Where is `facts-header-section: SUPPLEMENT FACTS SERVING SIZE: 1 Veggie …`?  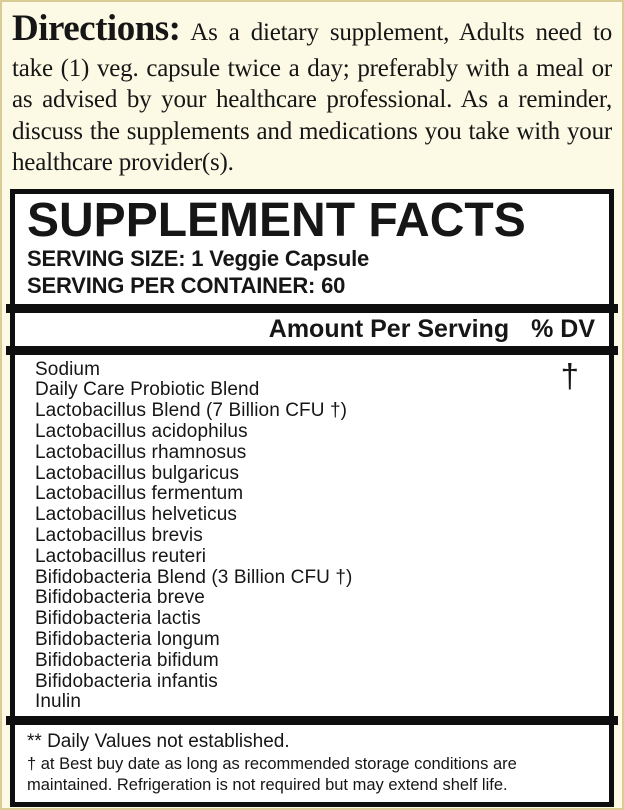 facts-header-section: SUPPLEMENT FACTS SERVING SIZE: 1 Veggie … is located at coordinates (312, 249).